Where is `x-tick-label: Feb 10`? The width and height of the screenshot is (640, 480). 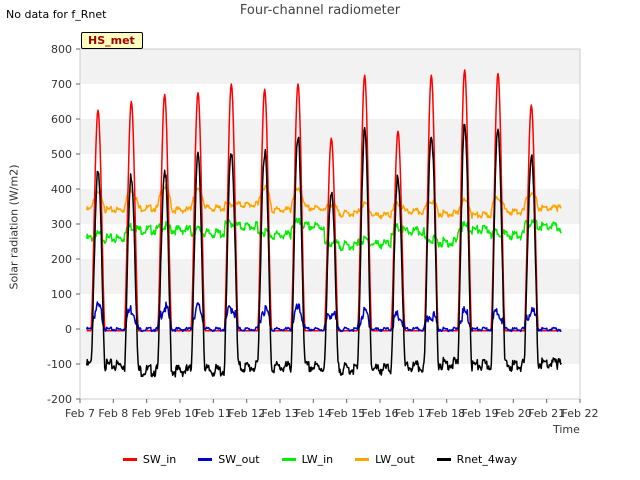
x-tick-label: Feb 10 is located at coordinates (180, 413).